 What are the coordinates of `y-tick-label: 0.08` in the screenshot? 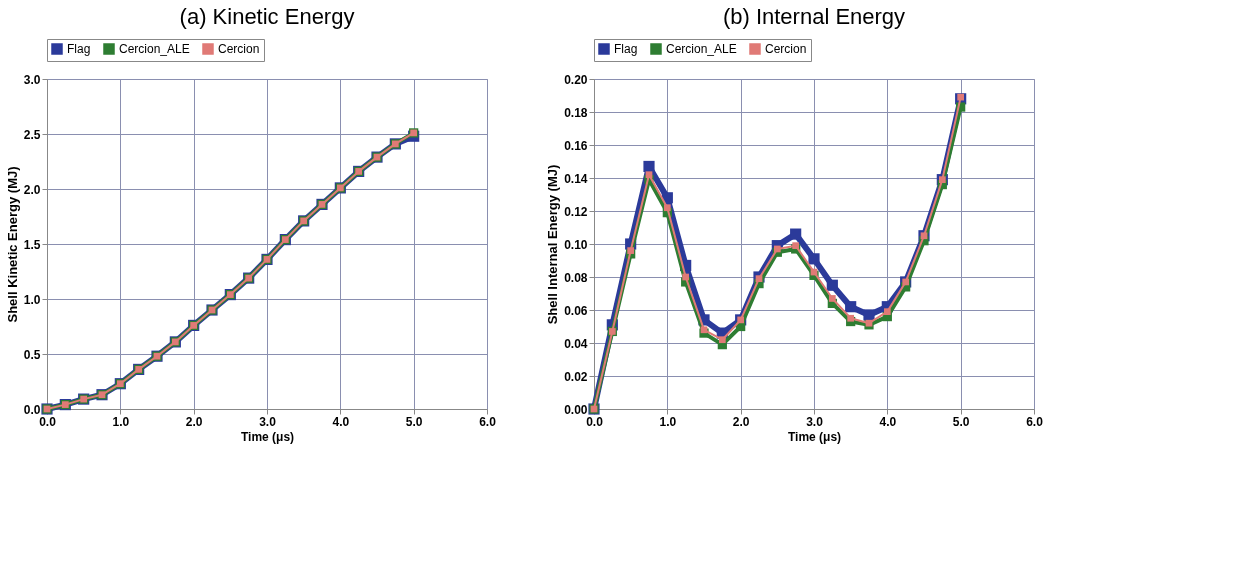 It's located at (576, 277).